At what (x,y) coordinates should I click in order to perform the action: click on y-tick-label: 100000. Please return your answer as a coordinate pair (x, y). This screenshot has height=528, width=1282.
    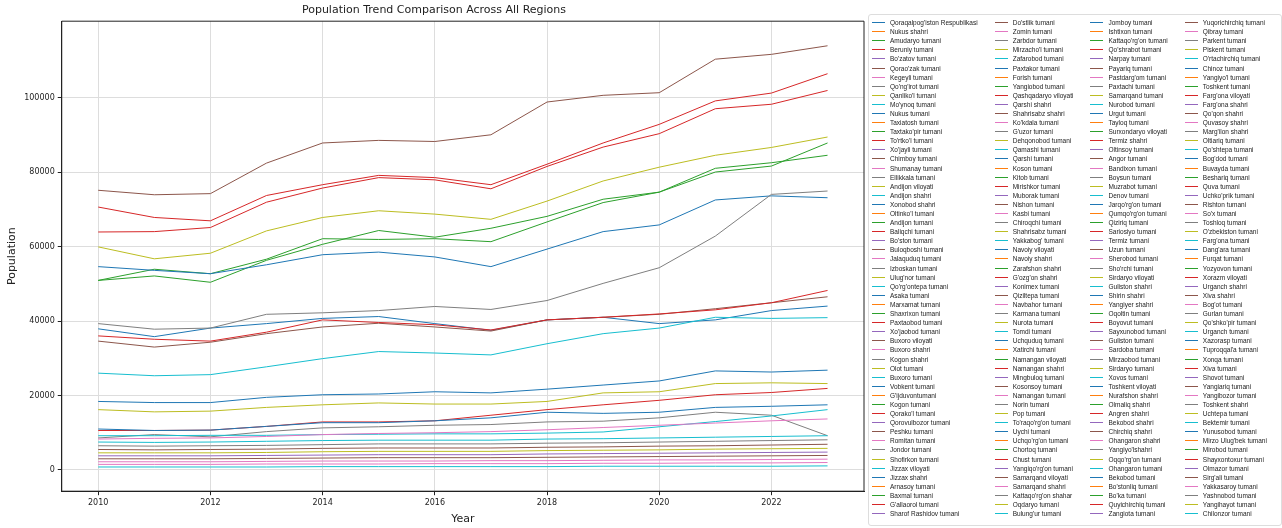
    Looking at the image, I should click on (39, 97).